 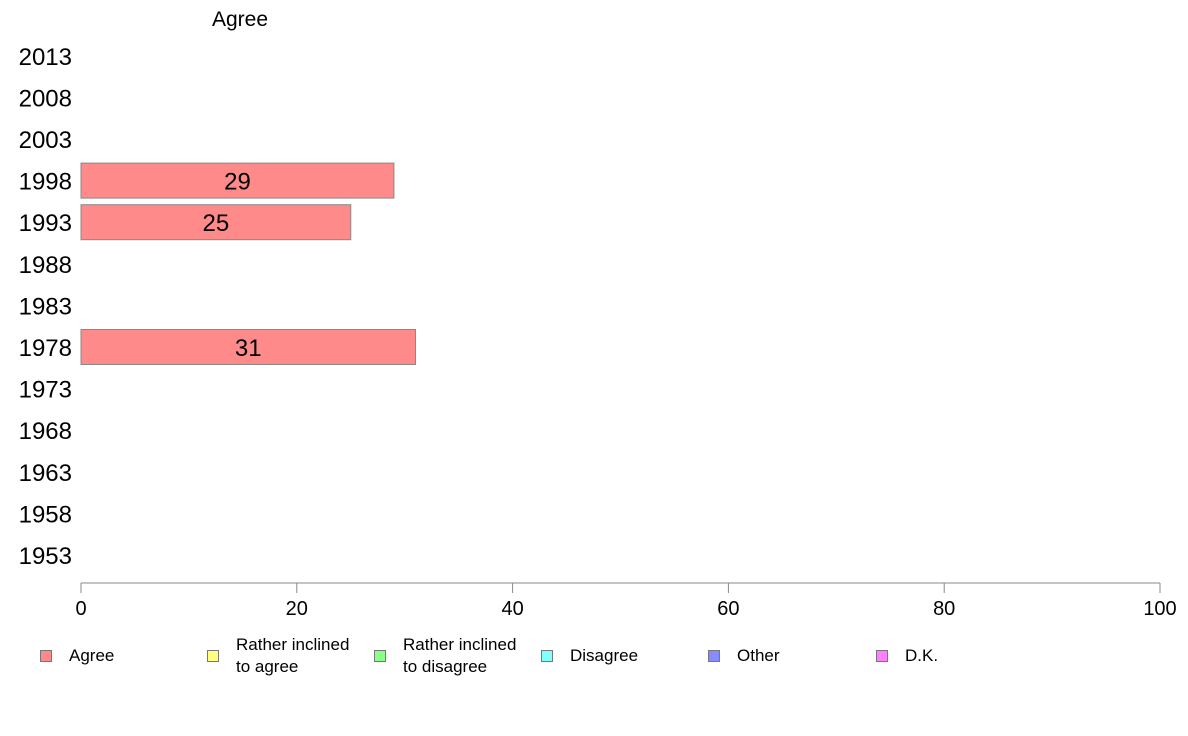 What do you see at coordinates (547, 656) in the screenshot?
I see `legend-swatch-disagree` at bounding box center [547, 656].